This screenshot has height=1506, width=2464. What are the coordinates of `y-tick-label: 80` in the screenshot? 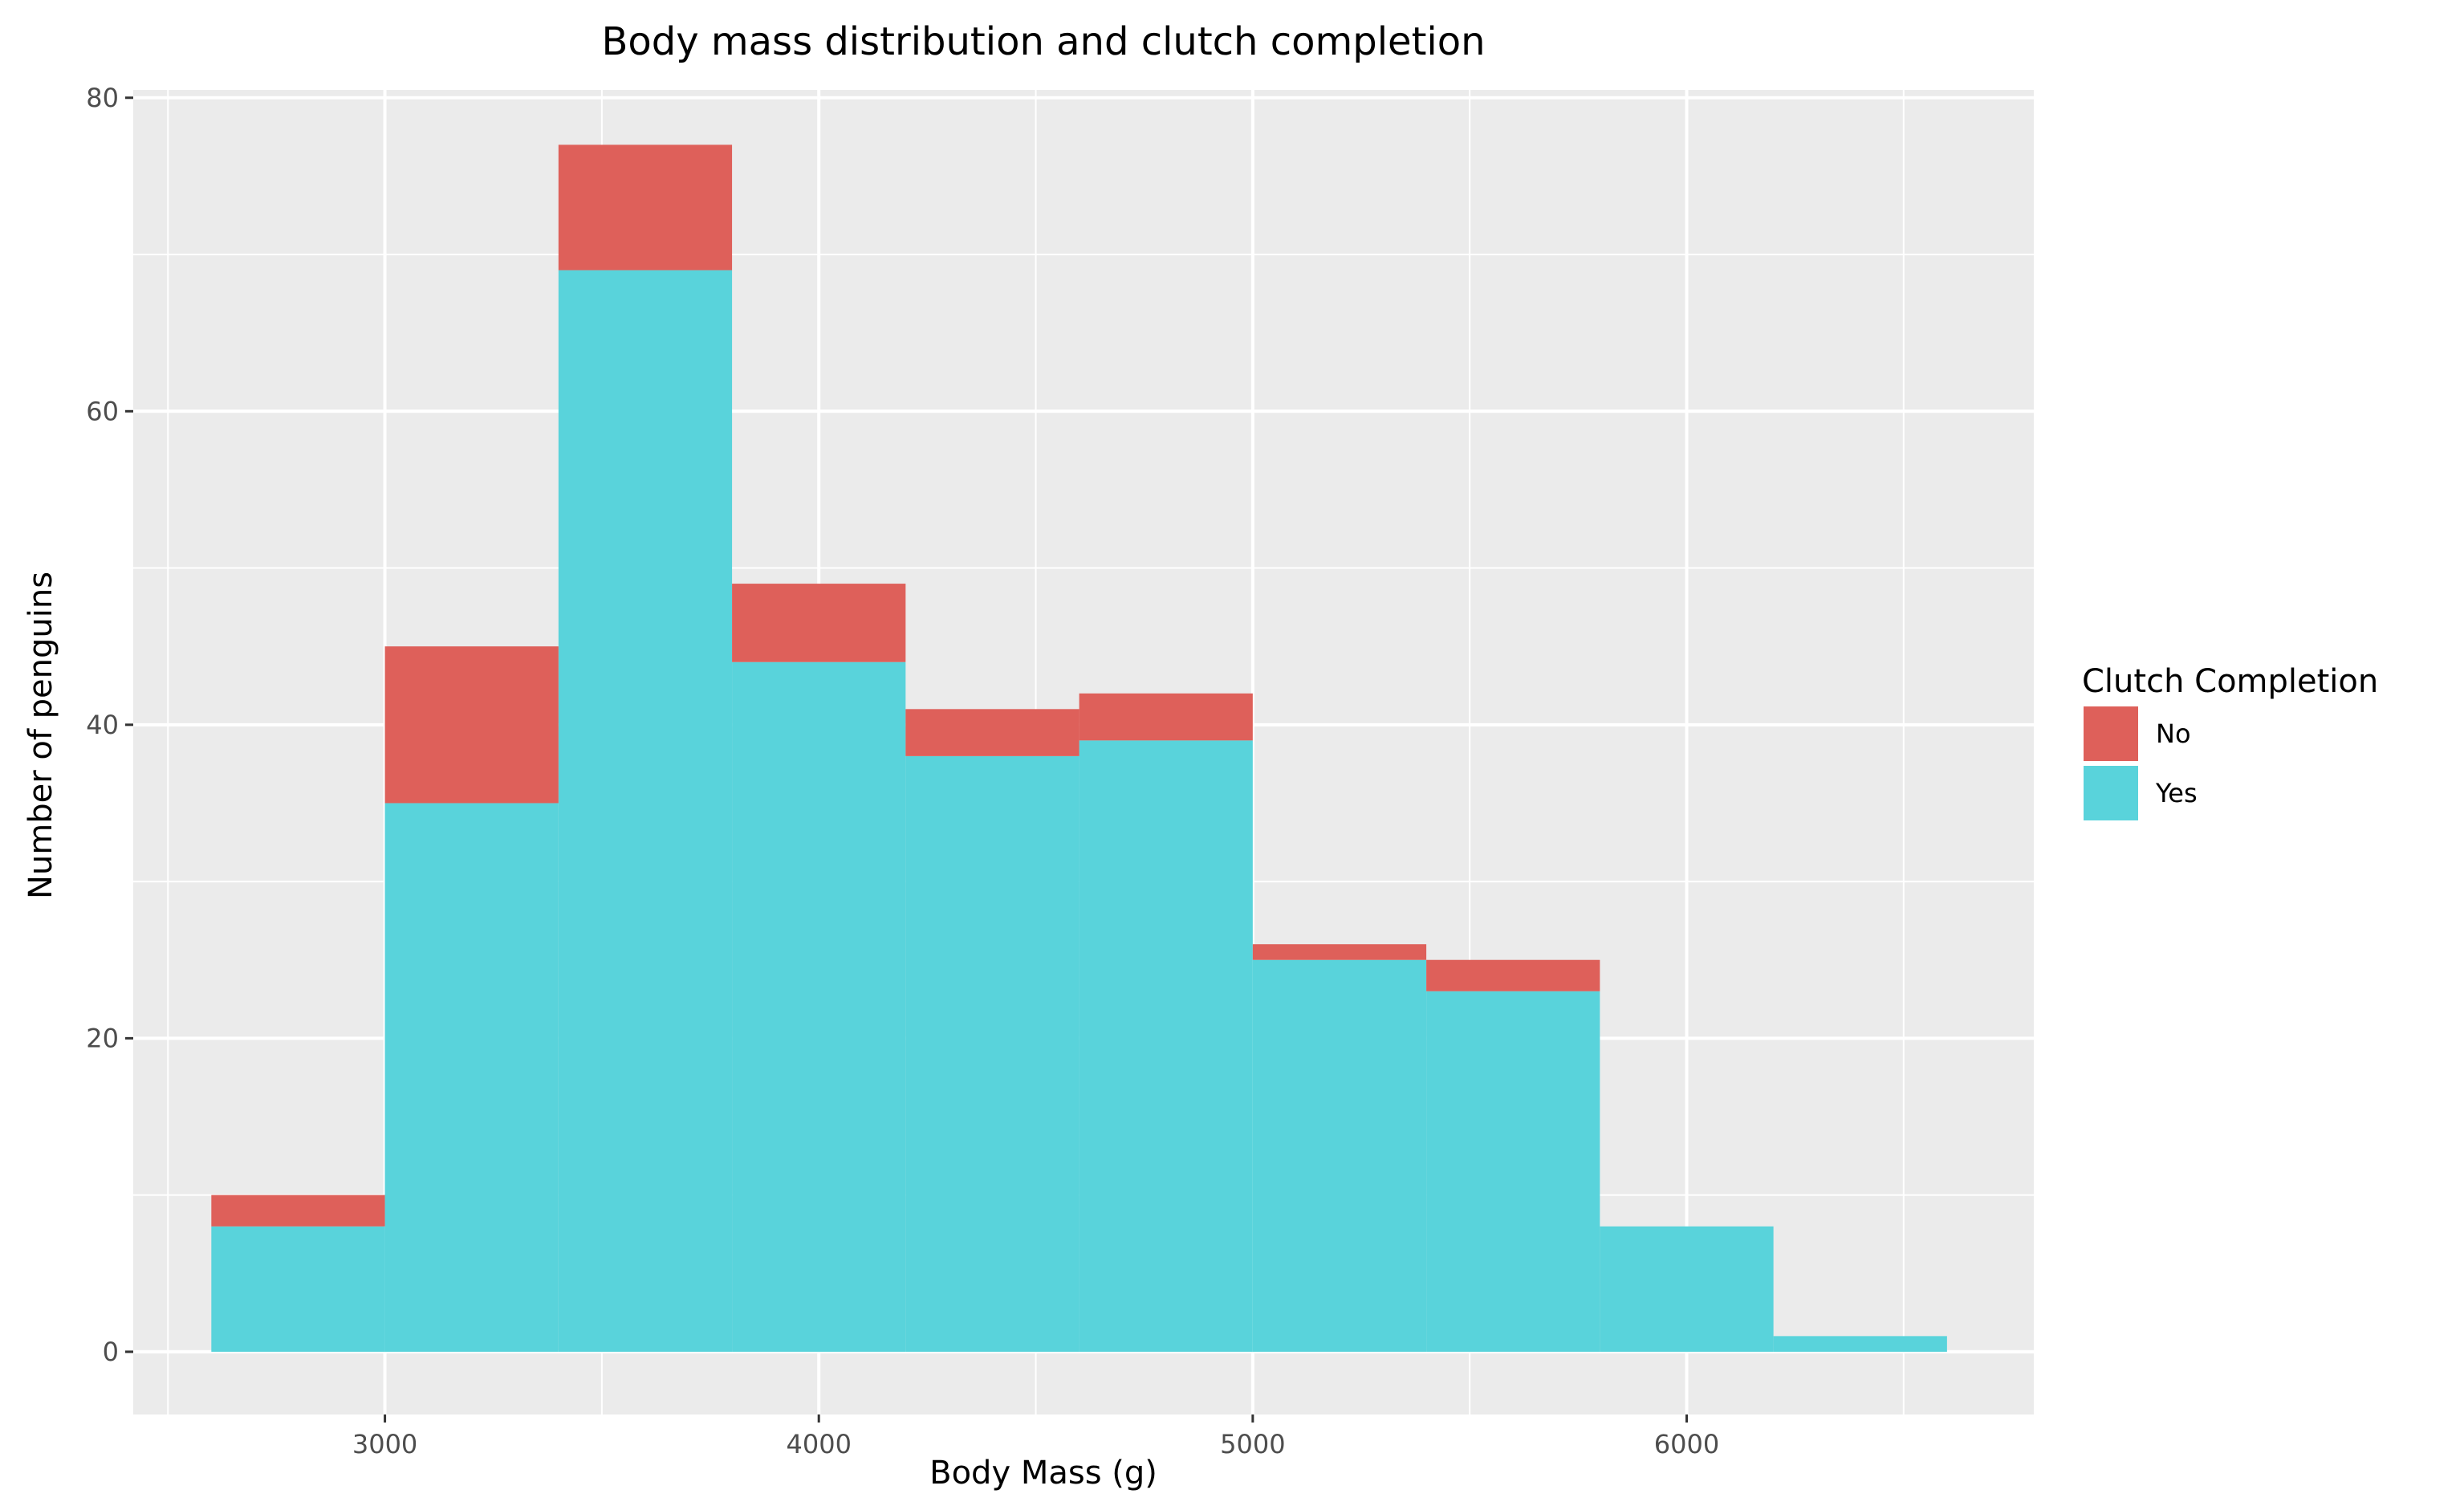 It's located at (102, 98).